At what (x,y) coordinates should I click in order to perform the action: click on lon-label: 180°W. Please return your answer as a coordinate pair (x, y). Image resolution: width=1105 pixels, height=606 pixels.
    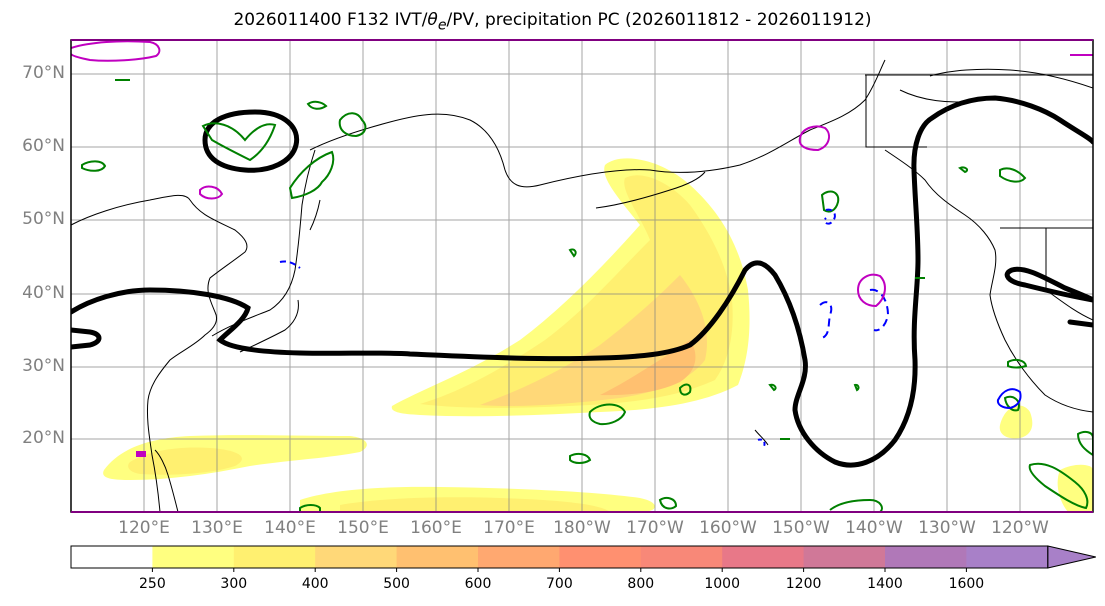
    Looking at the image, I should click on (582, 528).